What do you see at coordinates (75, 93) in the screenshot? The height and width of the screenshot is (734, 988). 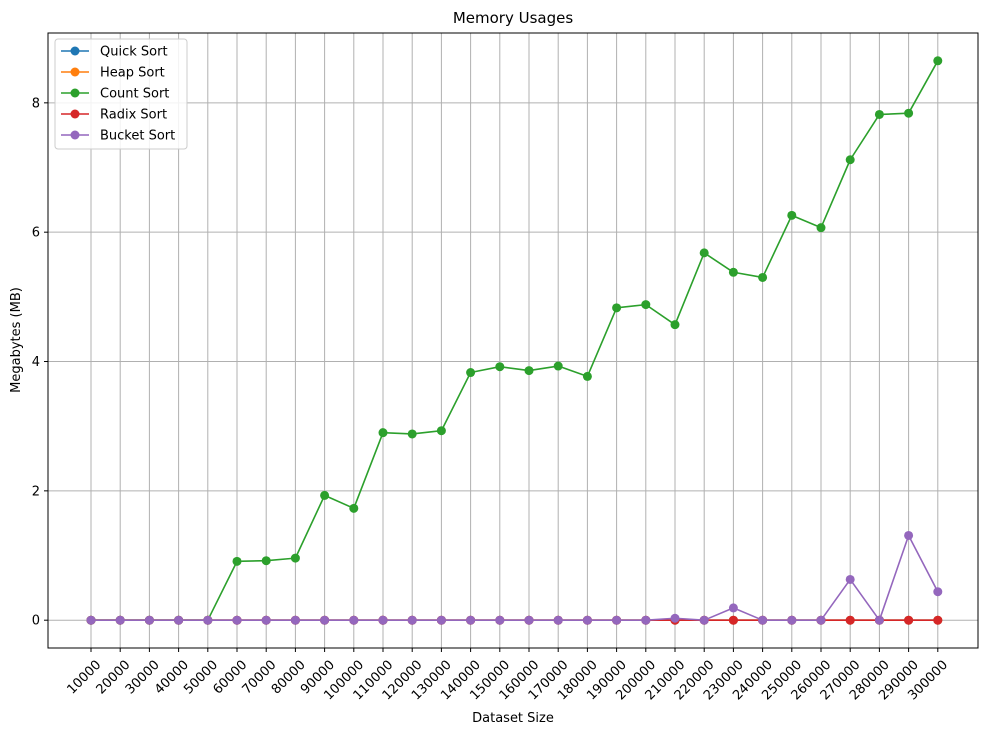 I see `legend-marker-count-sort` at bounding box center [75, 93].